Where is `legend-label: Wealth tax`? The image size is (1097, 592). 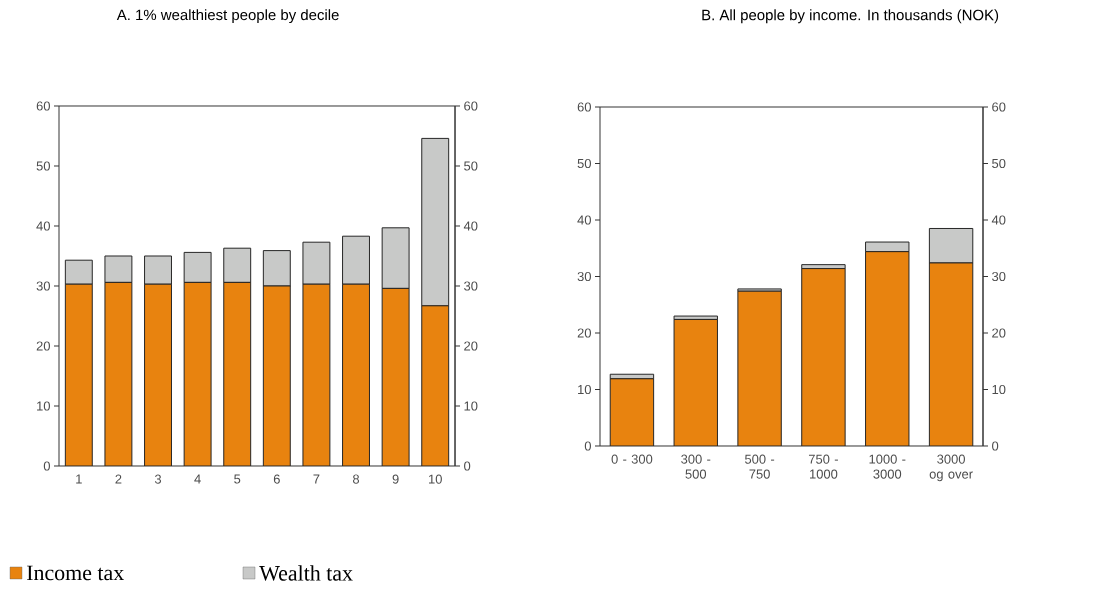 legend-label: Wealth tax is located at coordinates (306, 573).